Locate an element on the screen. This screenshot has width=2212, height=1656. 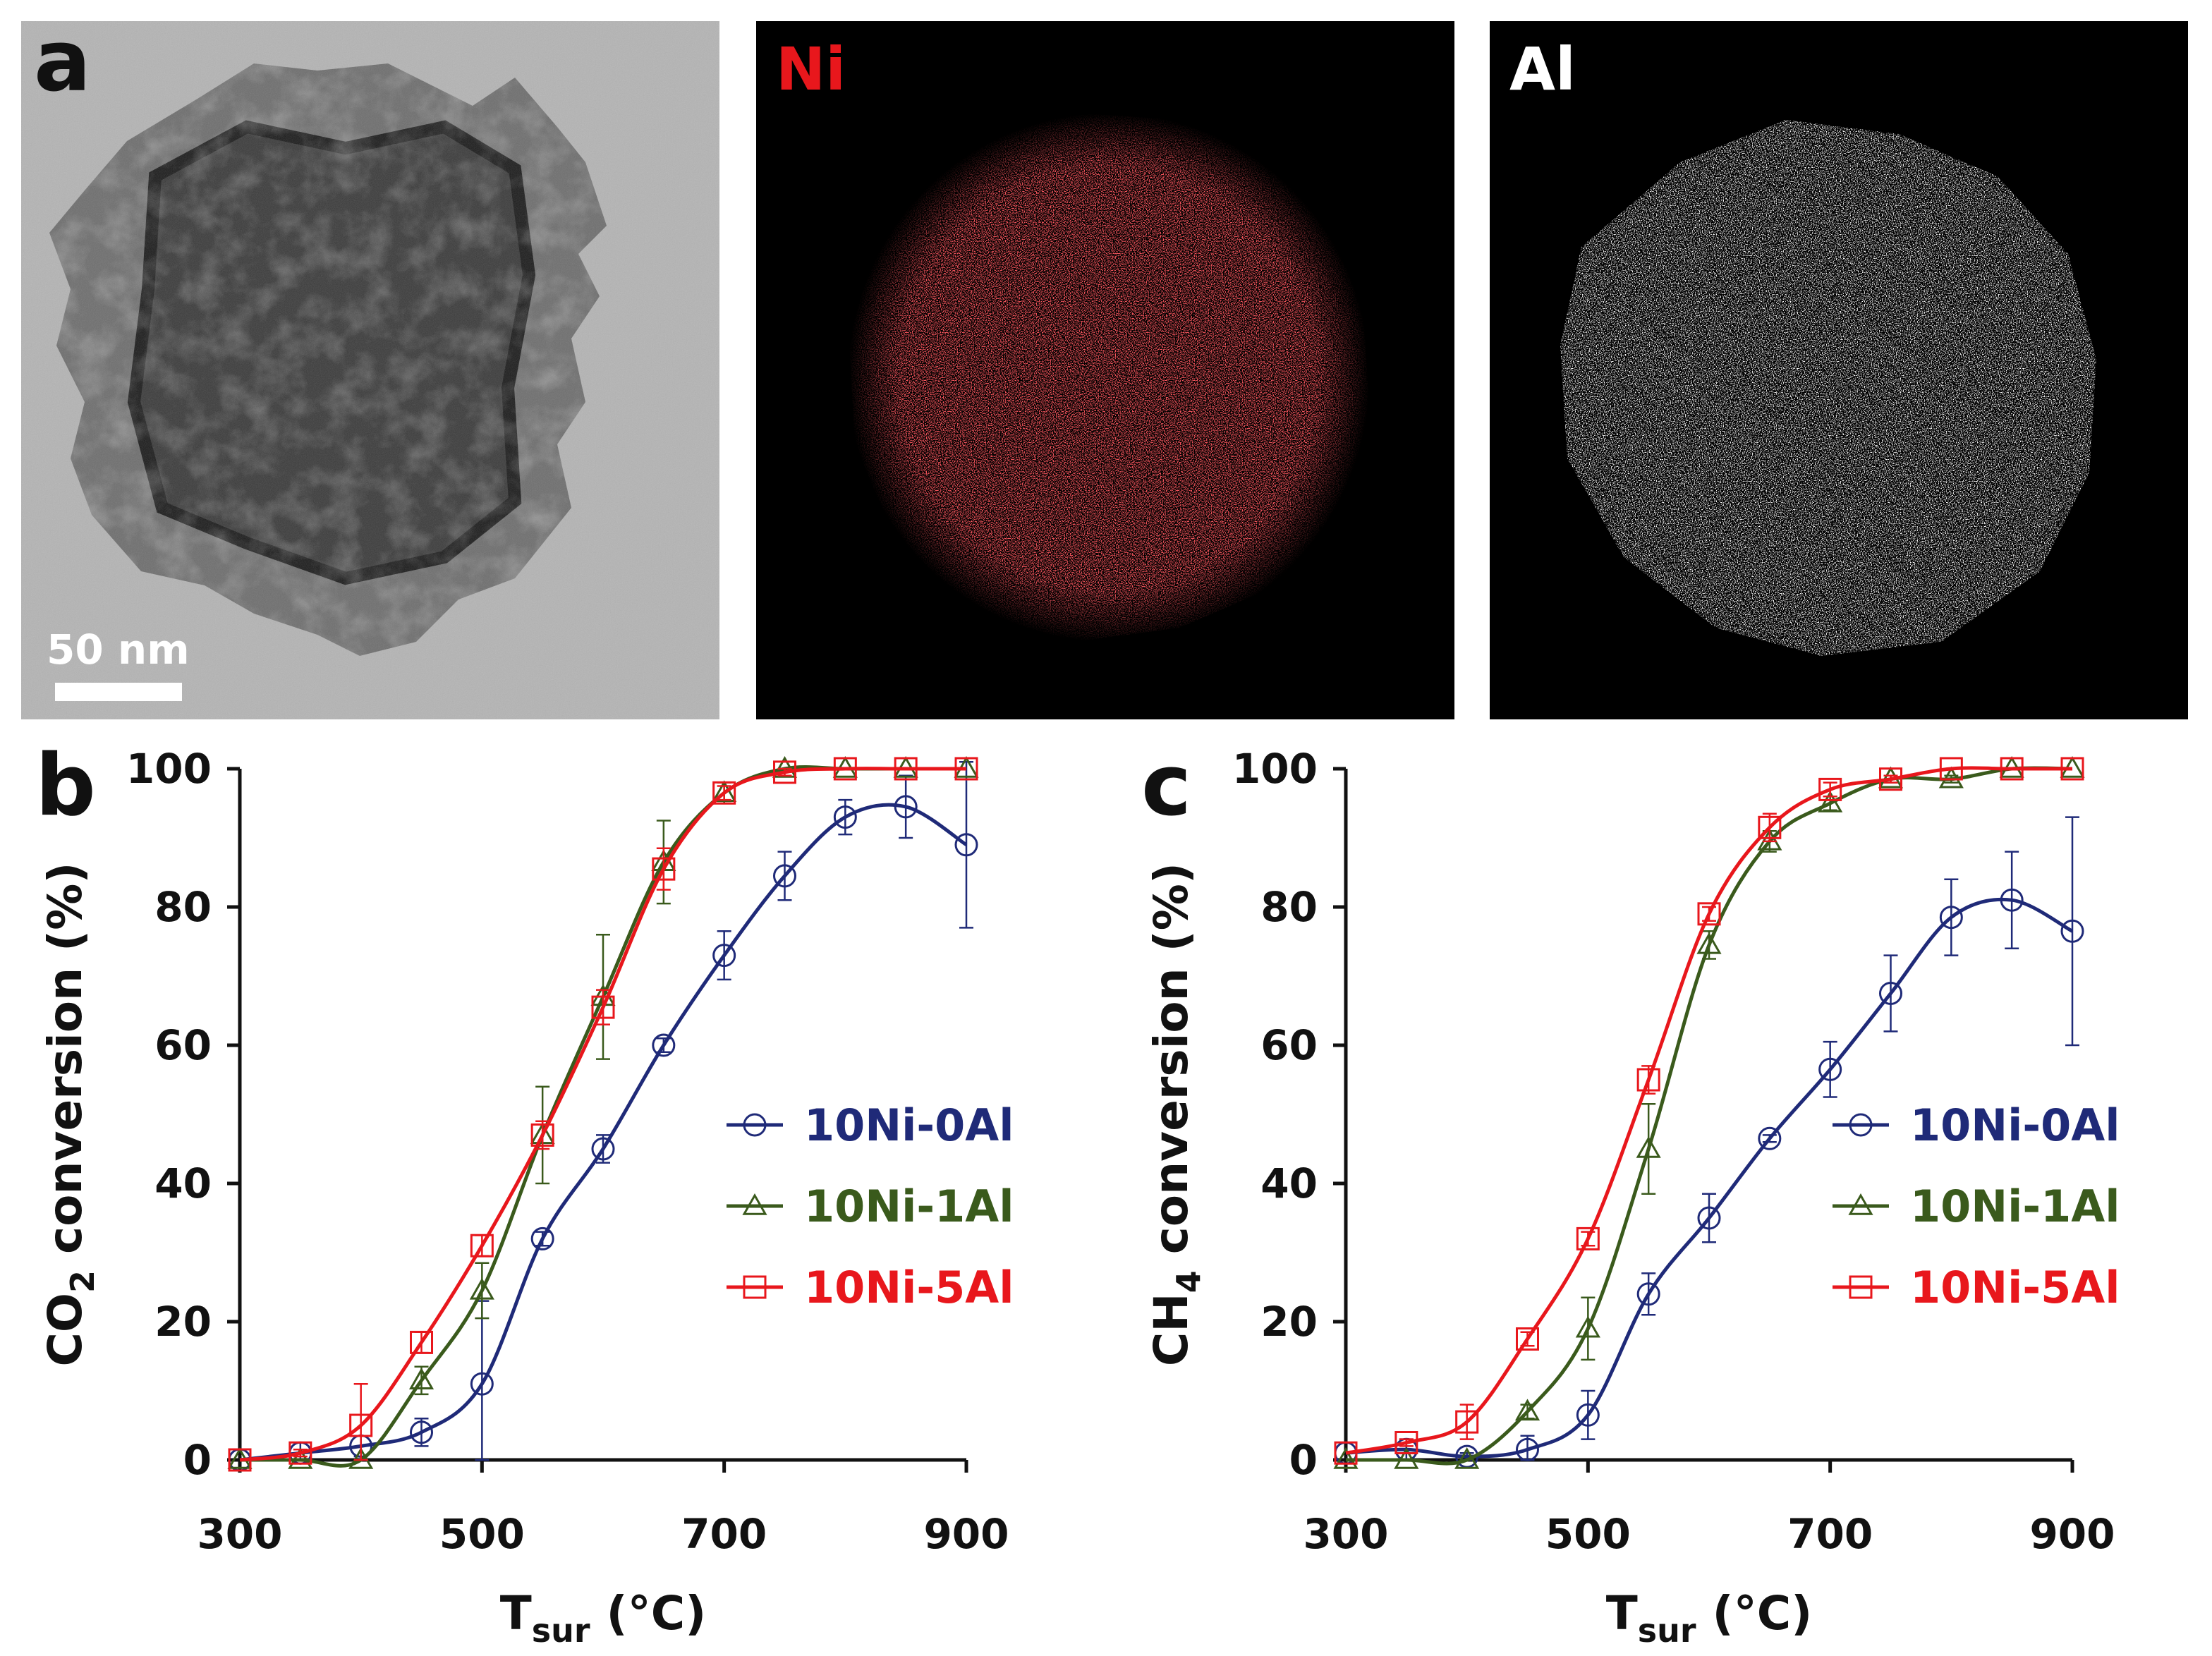
al-dot-map is located at coordinates (1828, 388).